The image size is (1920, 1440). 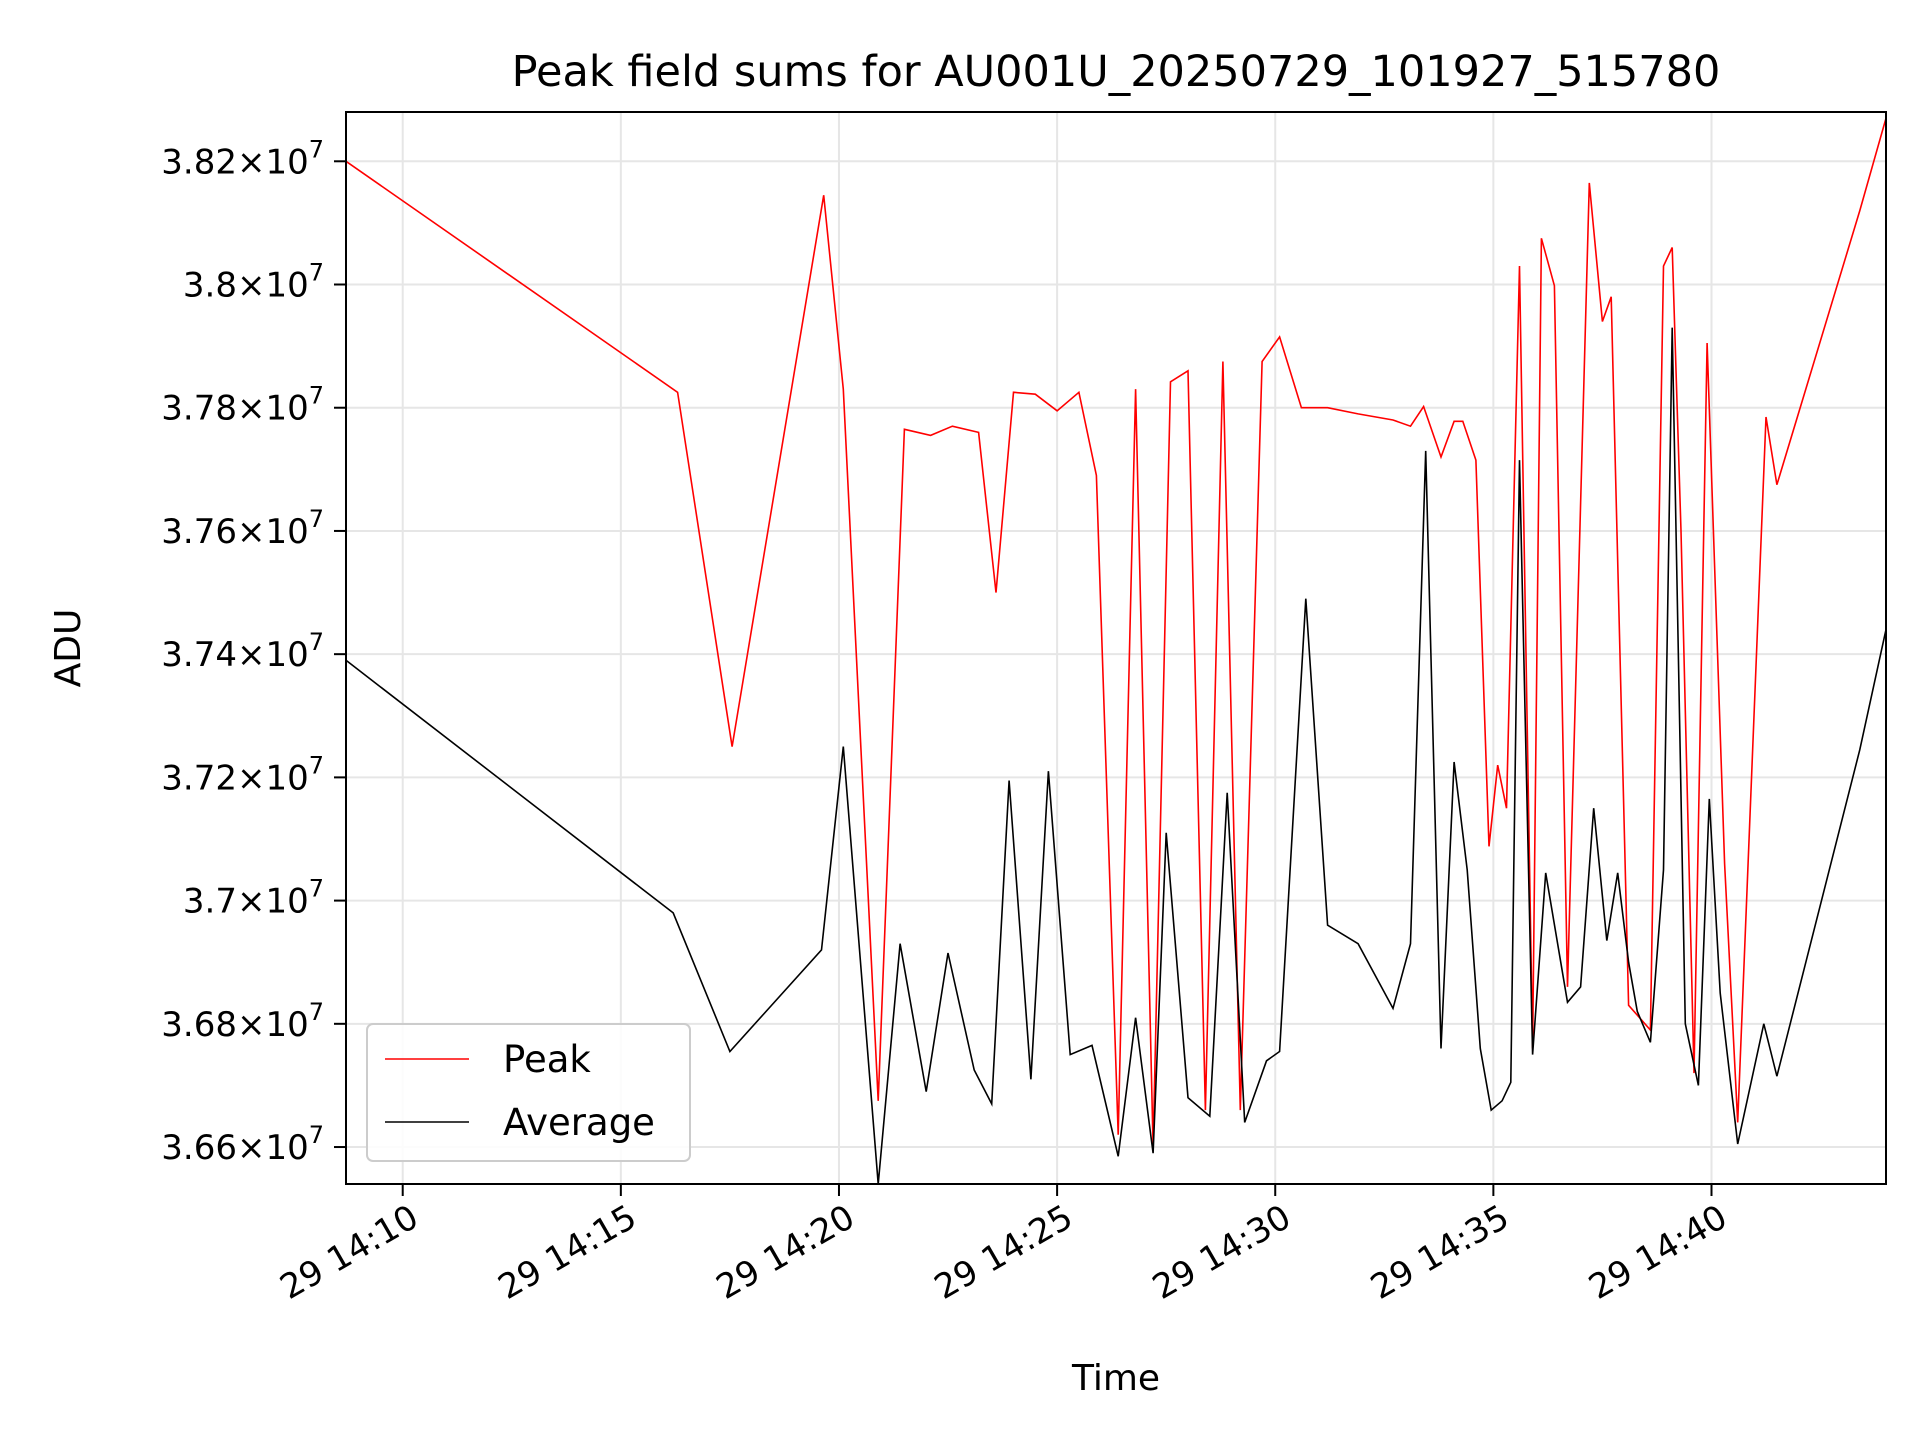 I want to click on y-tick-mantissa: 3.8, so click(x=210, y=286).